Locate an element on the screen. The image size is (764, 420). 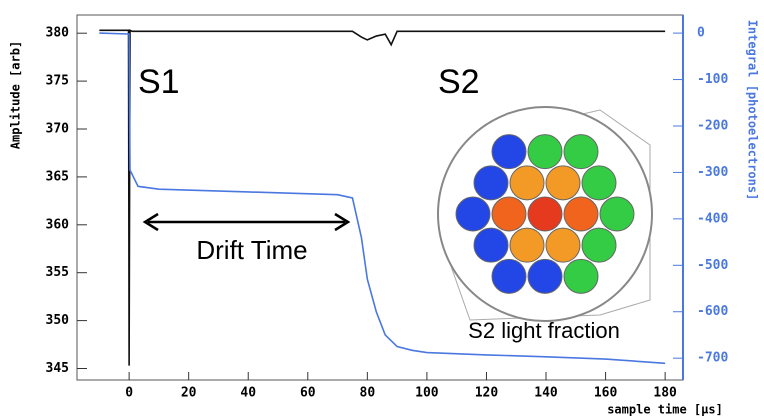
y2-tick-label: -500 is located at coordinates (712, 265).